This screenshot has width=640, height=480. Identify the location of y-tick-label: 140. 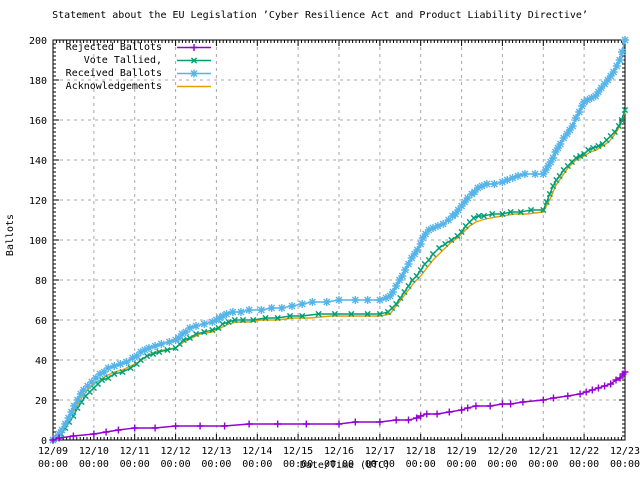
(38, 161).